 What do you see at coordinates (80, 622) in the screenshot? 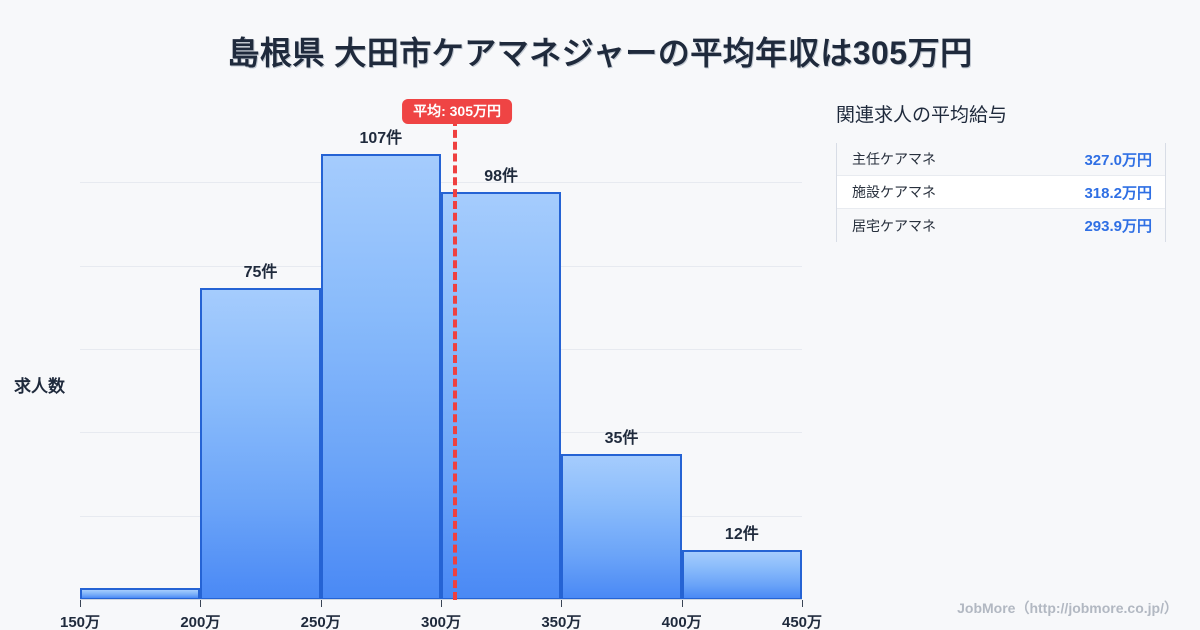
I see `x-tick-label: 150万` at bounding box center [80, 622].